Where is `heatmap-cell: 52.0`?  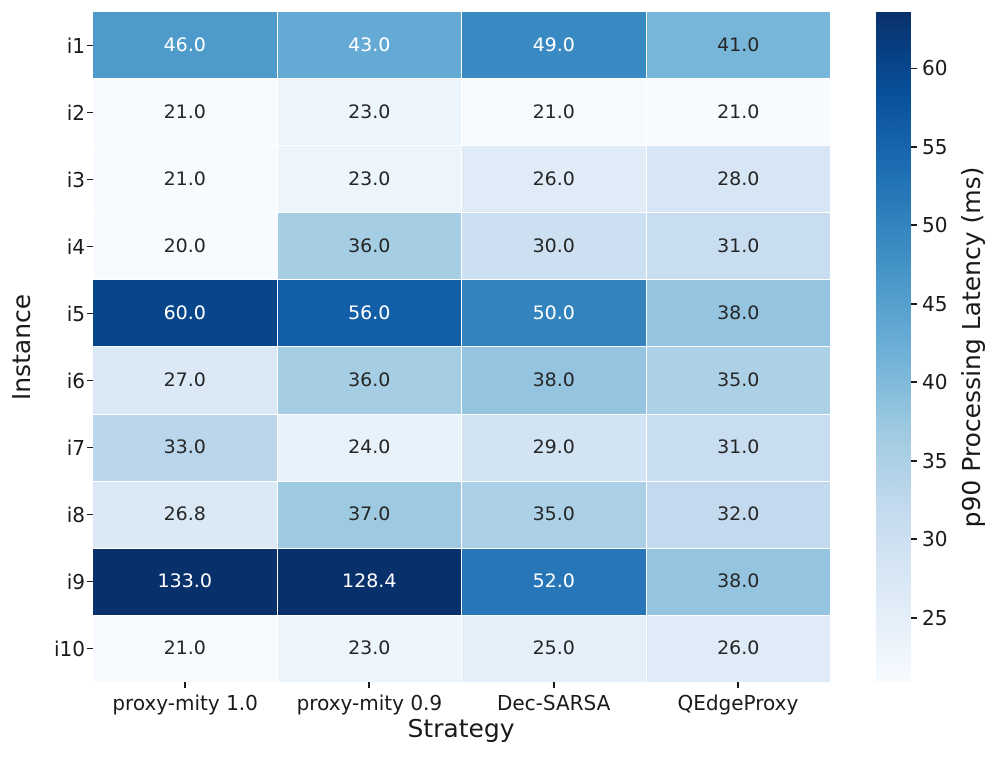
heatmap-cell: 52.0 is located at coordinates (554, 581).